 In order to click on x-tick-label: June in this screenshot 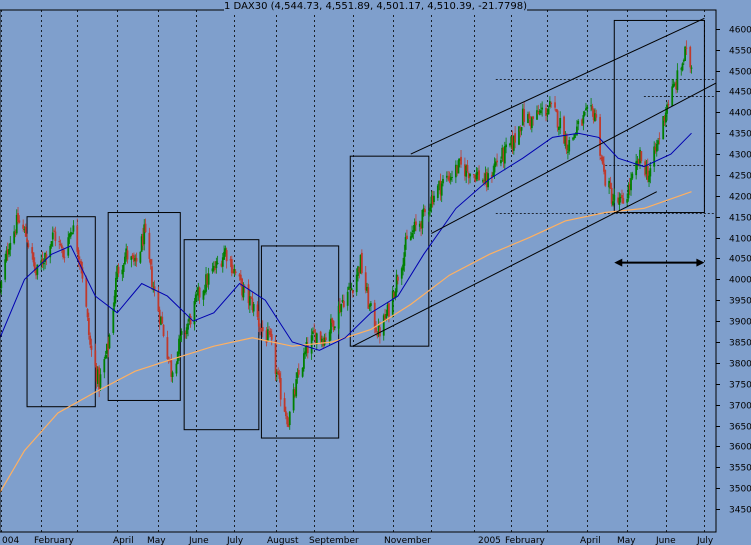, I will do `click(198, 540)`.